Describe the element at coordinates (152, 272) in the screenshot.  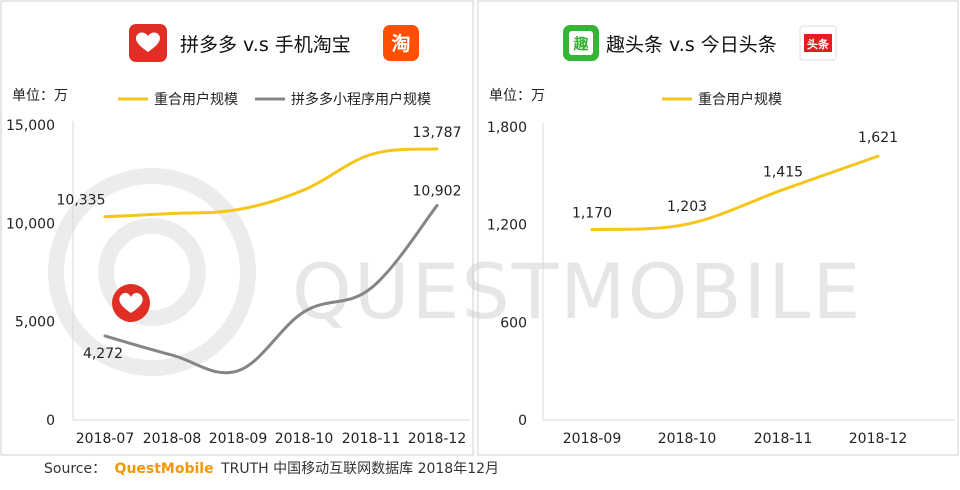
I see `watermark-logo-icon` at that location.